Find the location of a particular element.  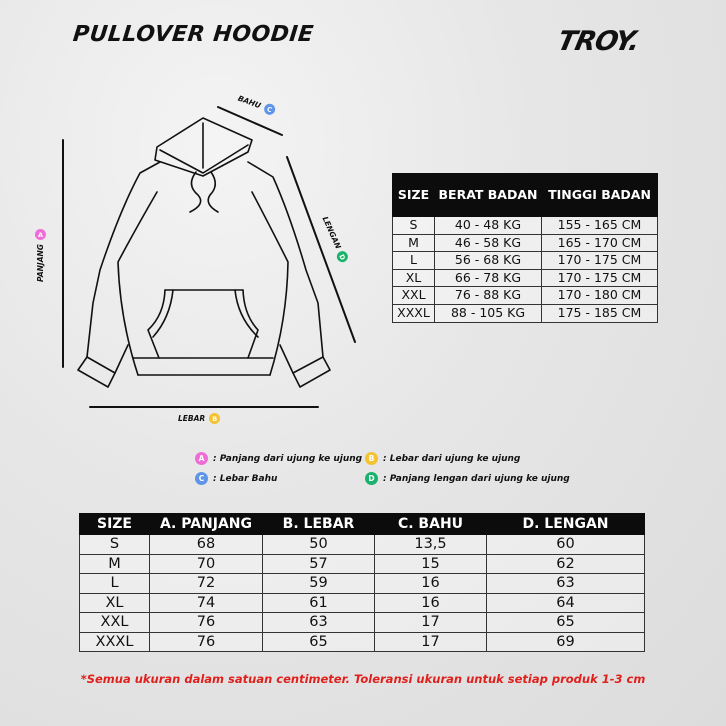

legend-item-a: A : Panjang dari ujung ke ujung is located at coordinates (278, 458).